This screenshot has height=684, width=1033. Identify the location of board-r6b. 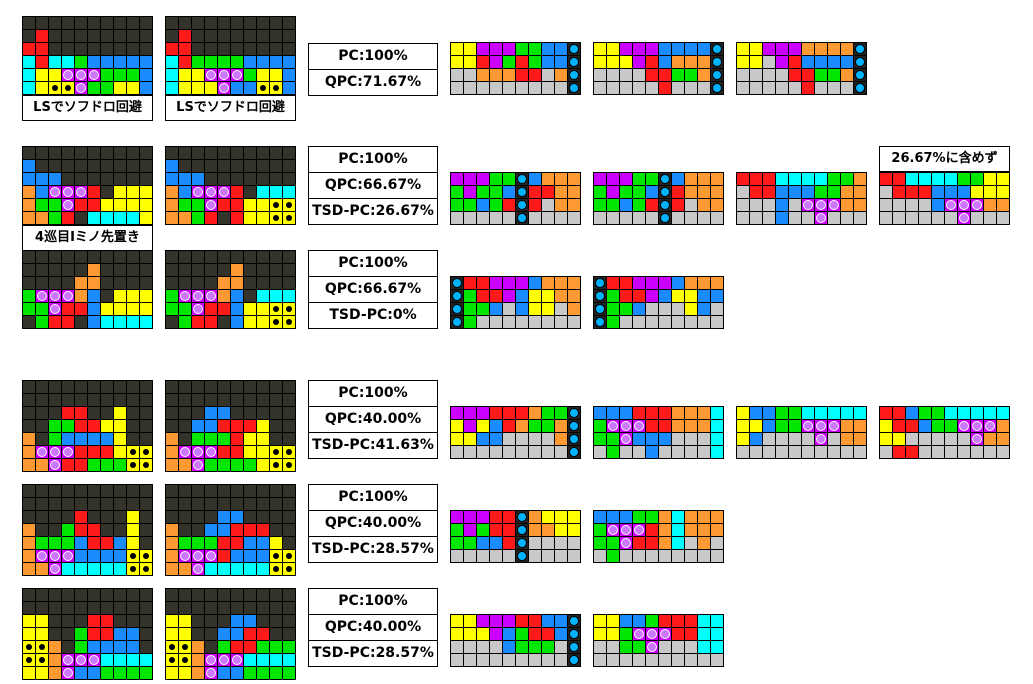
(230, 634).